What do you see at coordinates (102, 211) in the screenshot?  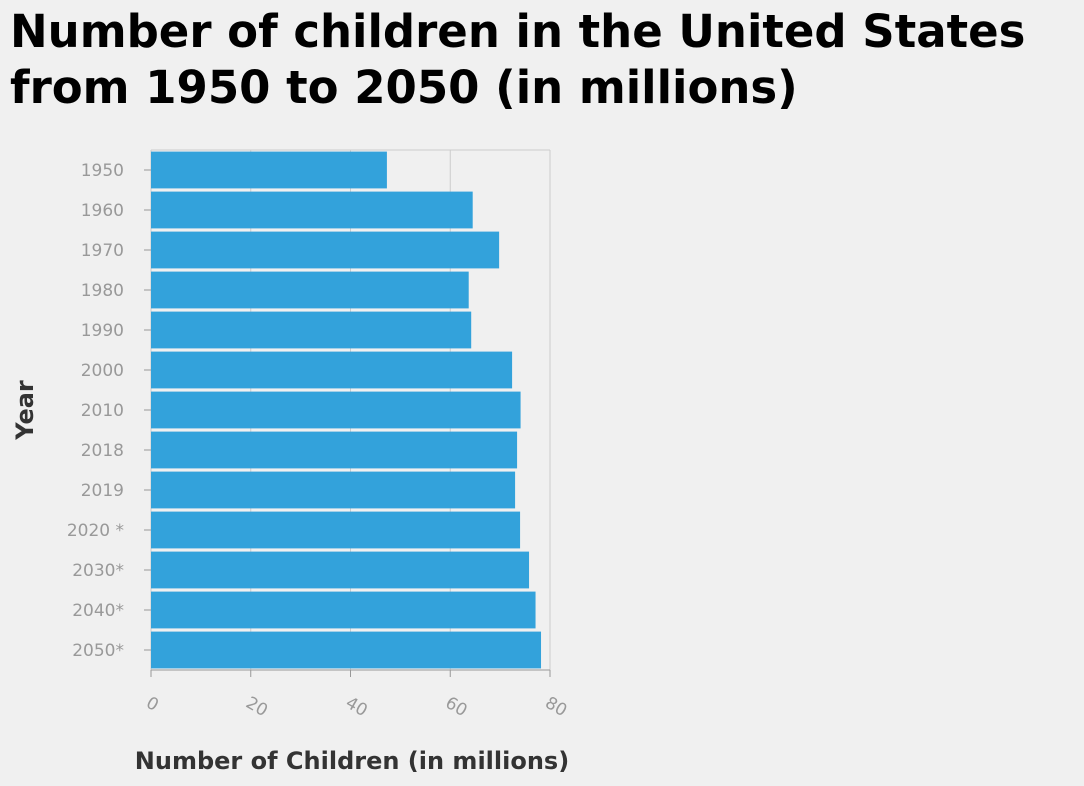 I see `y-tick-label: 1960` at bounding box center [102, 211].